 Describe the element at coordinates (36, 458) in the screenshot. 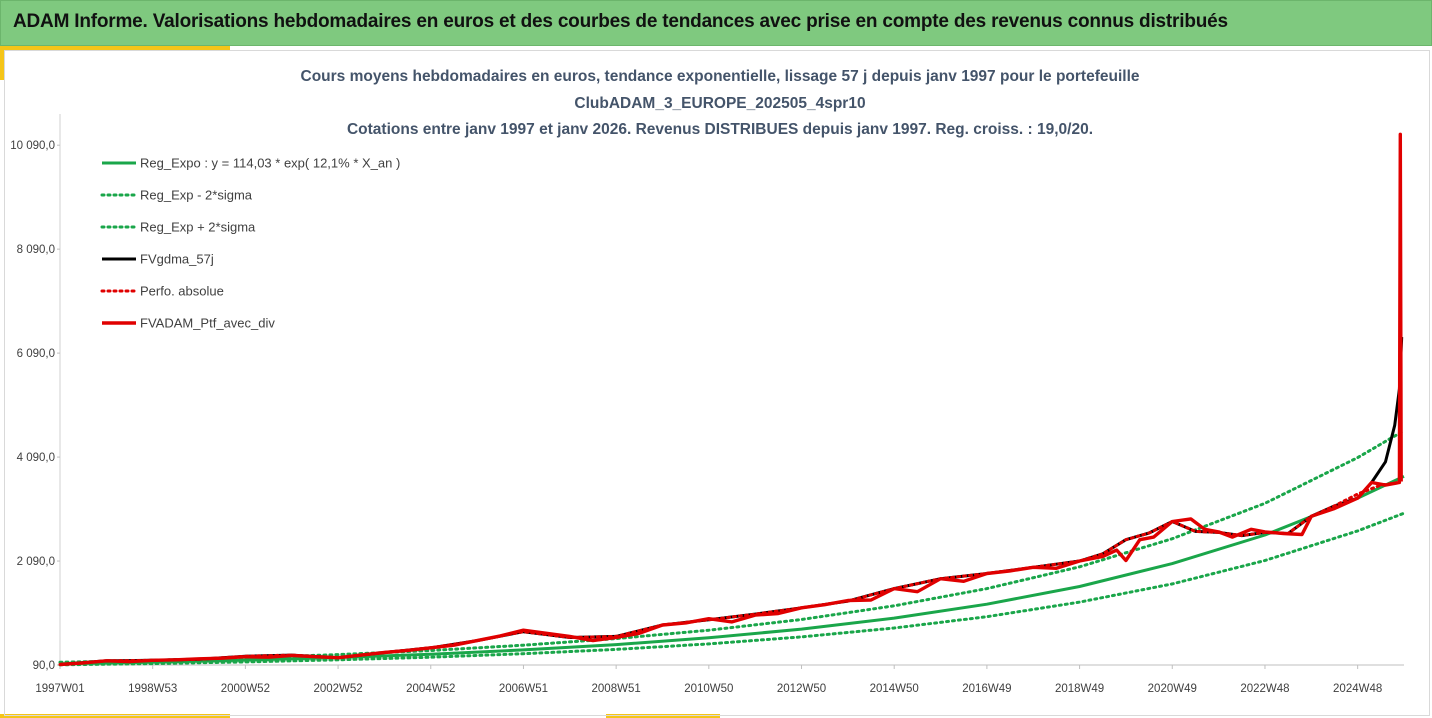

I see `y-tick-label: 4 090,0` at that location.